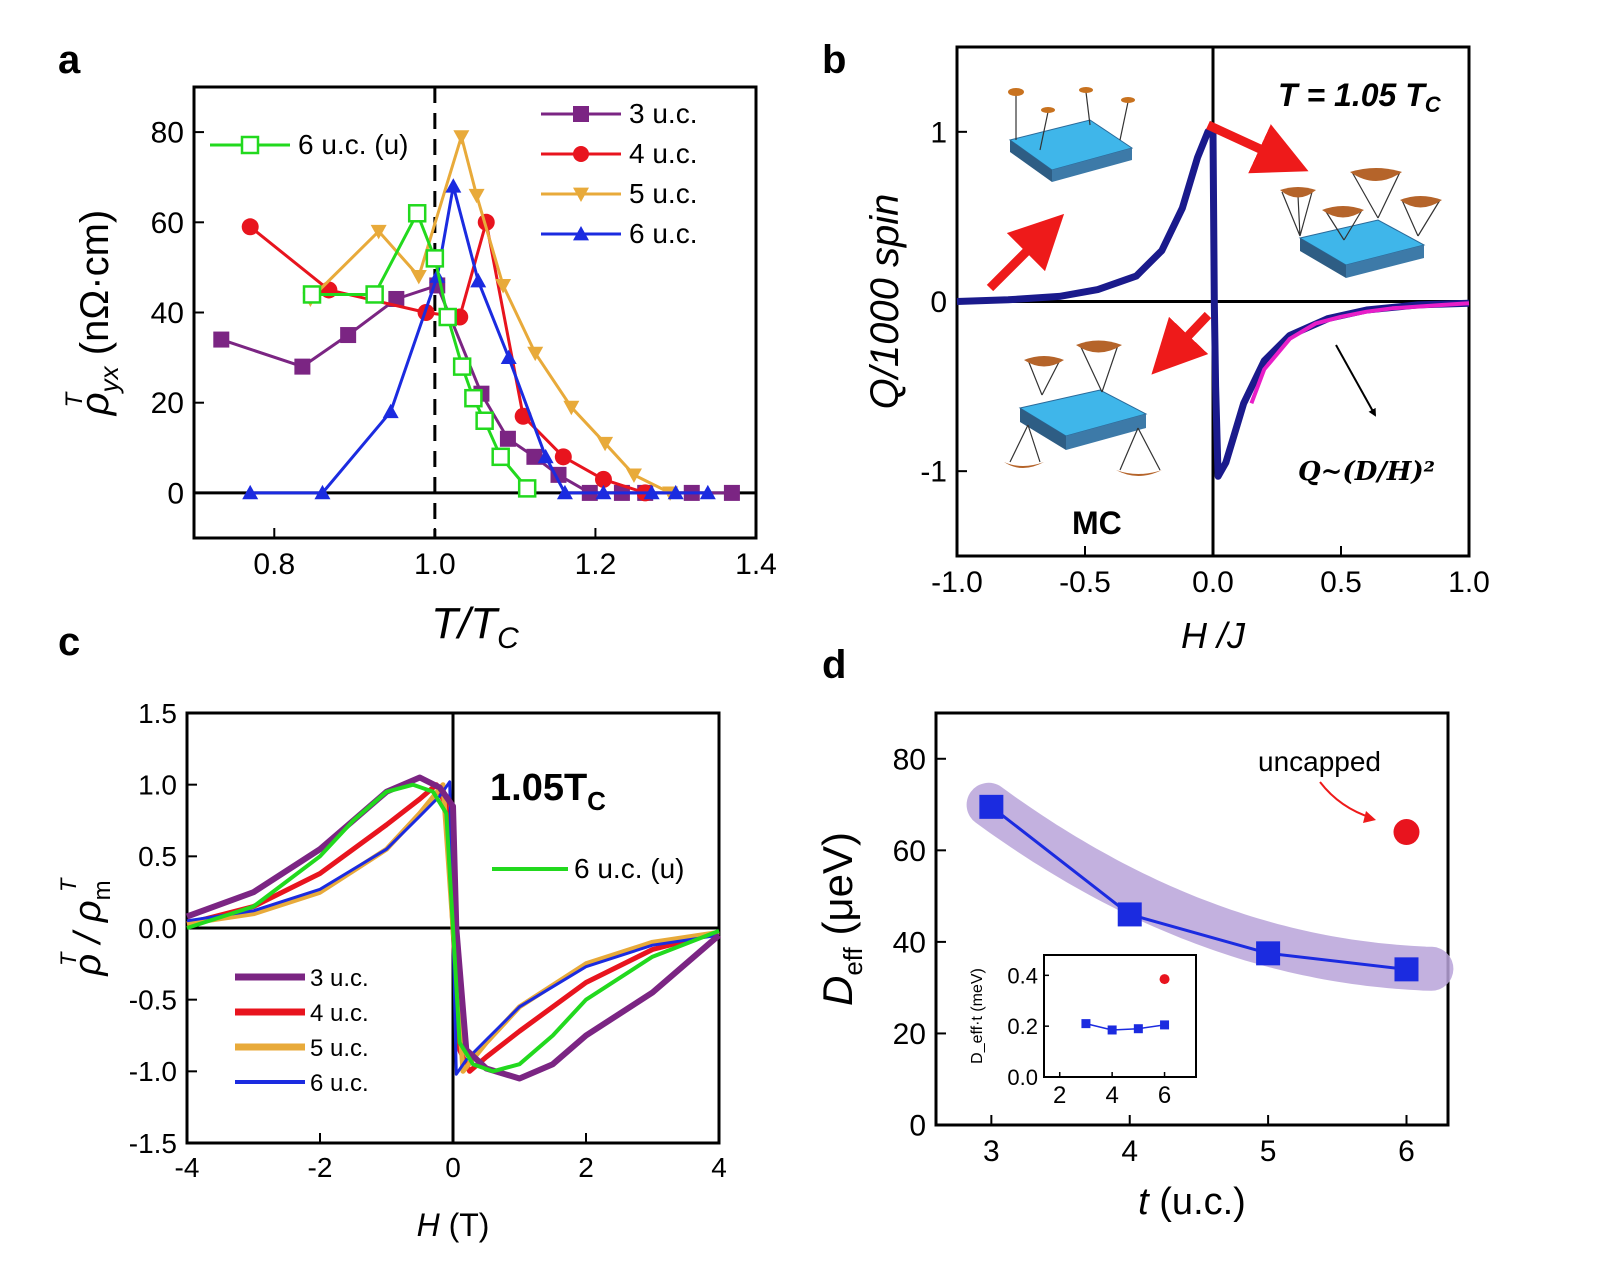  What do you see at coordinates (629, 868) in the screenshot?
I see `legend-label: 6 u.c. (u)` at bounding box center [629, 868].